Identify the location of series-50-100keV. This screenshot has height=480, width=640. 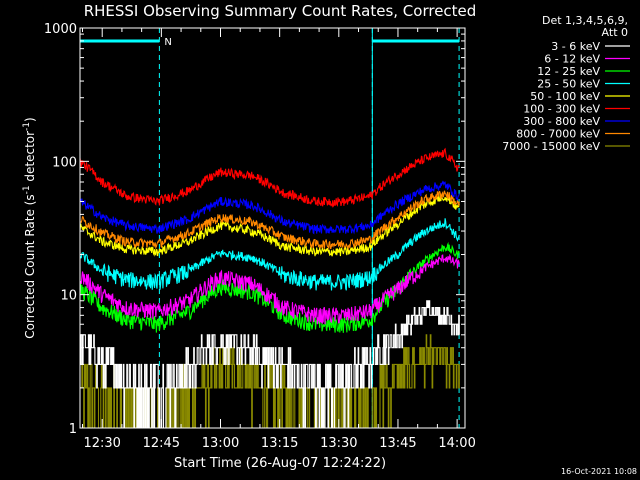
(269, 225).